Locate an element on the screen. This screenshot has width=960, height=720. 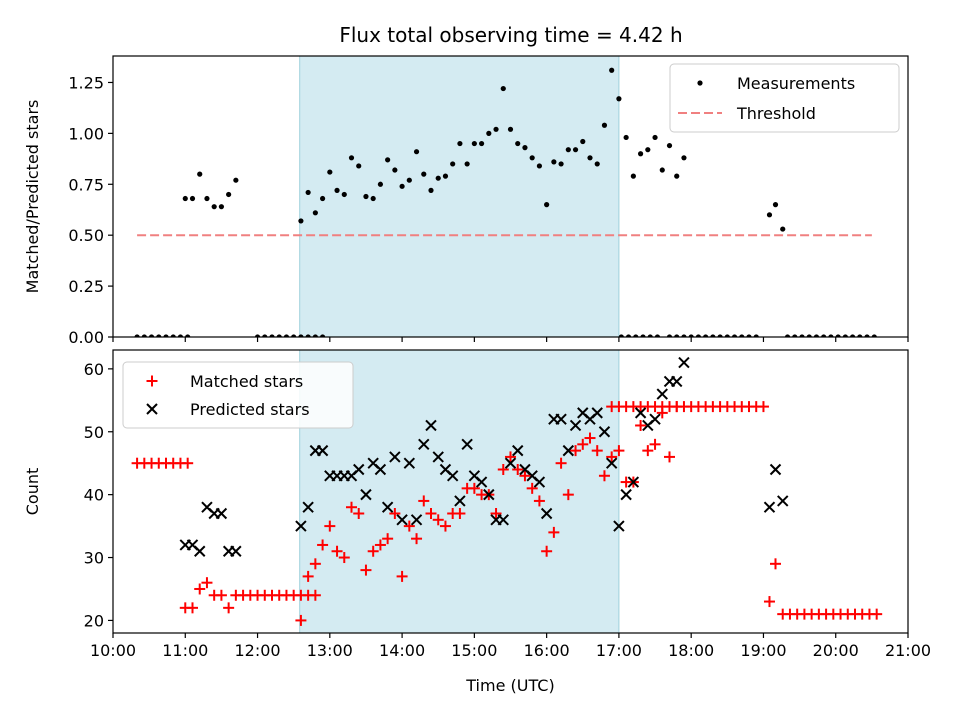
x-tick-label: 19:00 is located at coordinates (763, 650).